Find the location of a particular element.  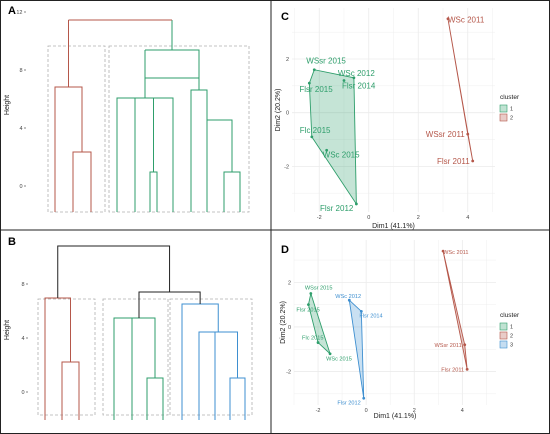

point-wsc-2012 is located at coordinates (349, 300).